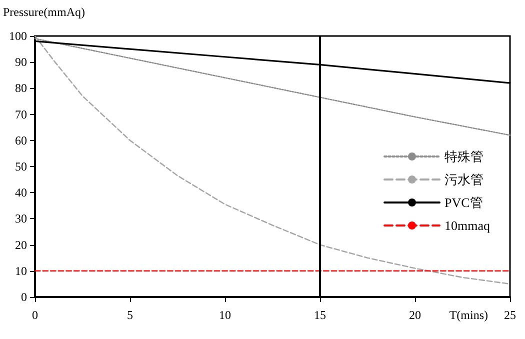 This screenshot has height=339, width=525. What do you see at coordinates (21, 271) in the screenshot?
I see `y-tick-label: 10` at bounding box center [21, 271].